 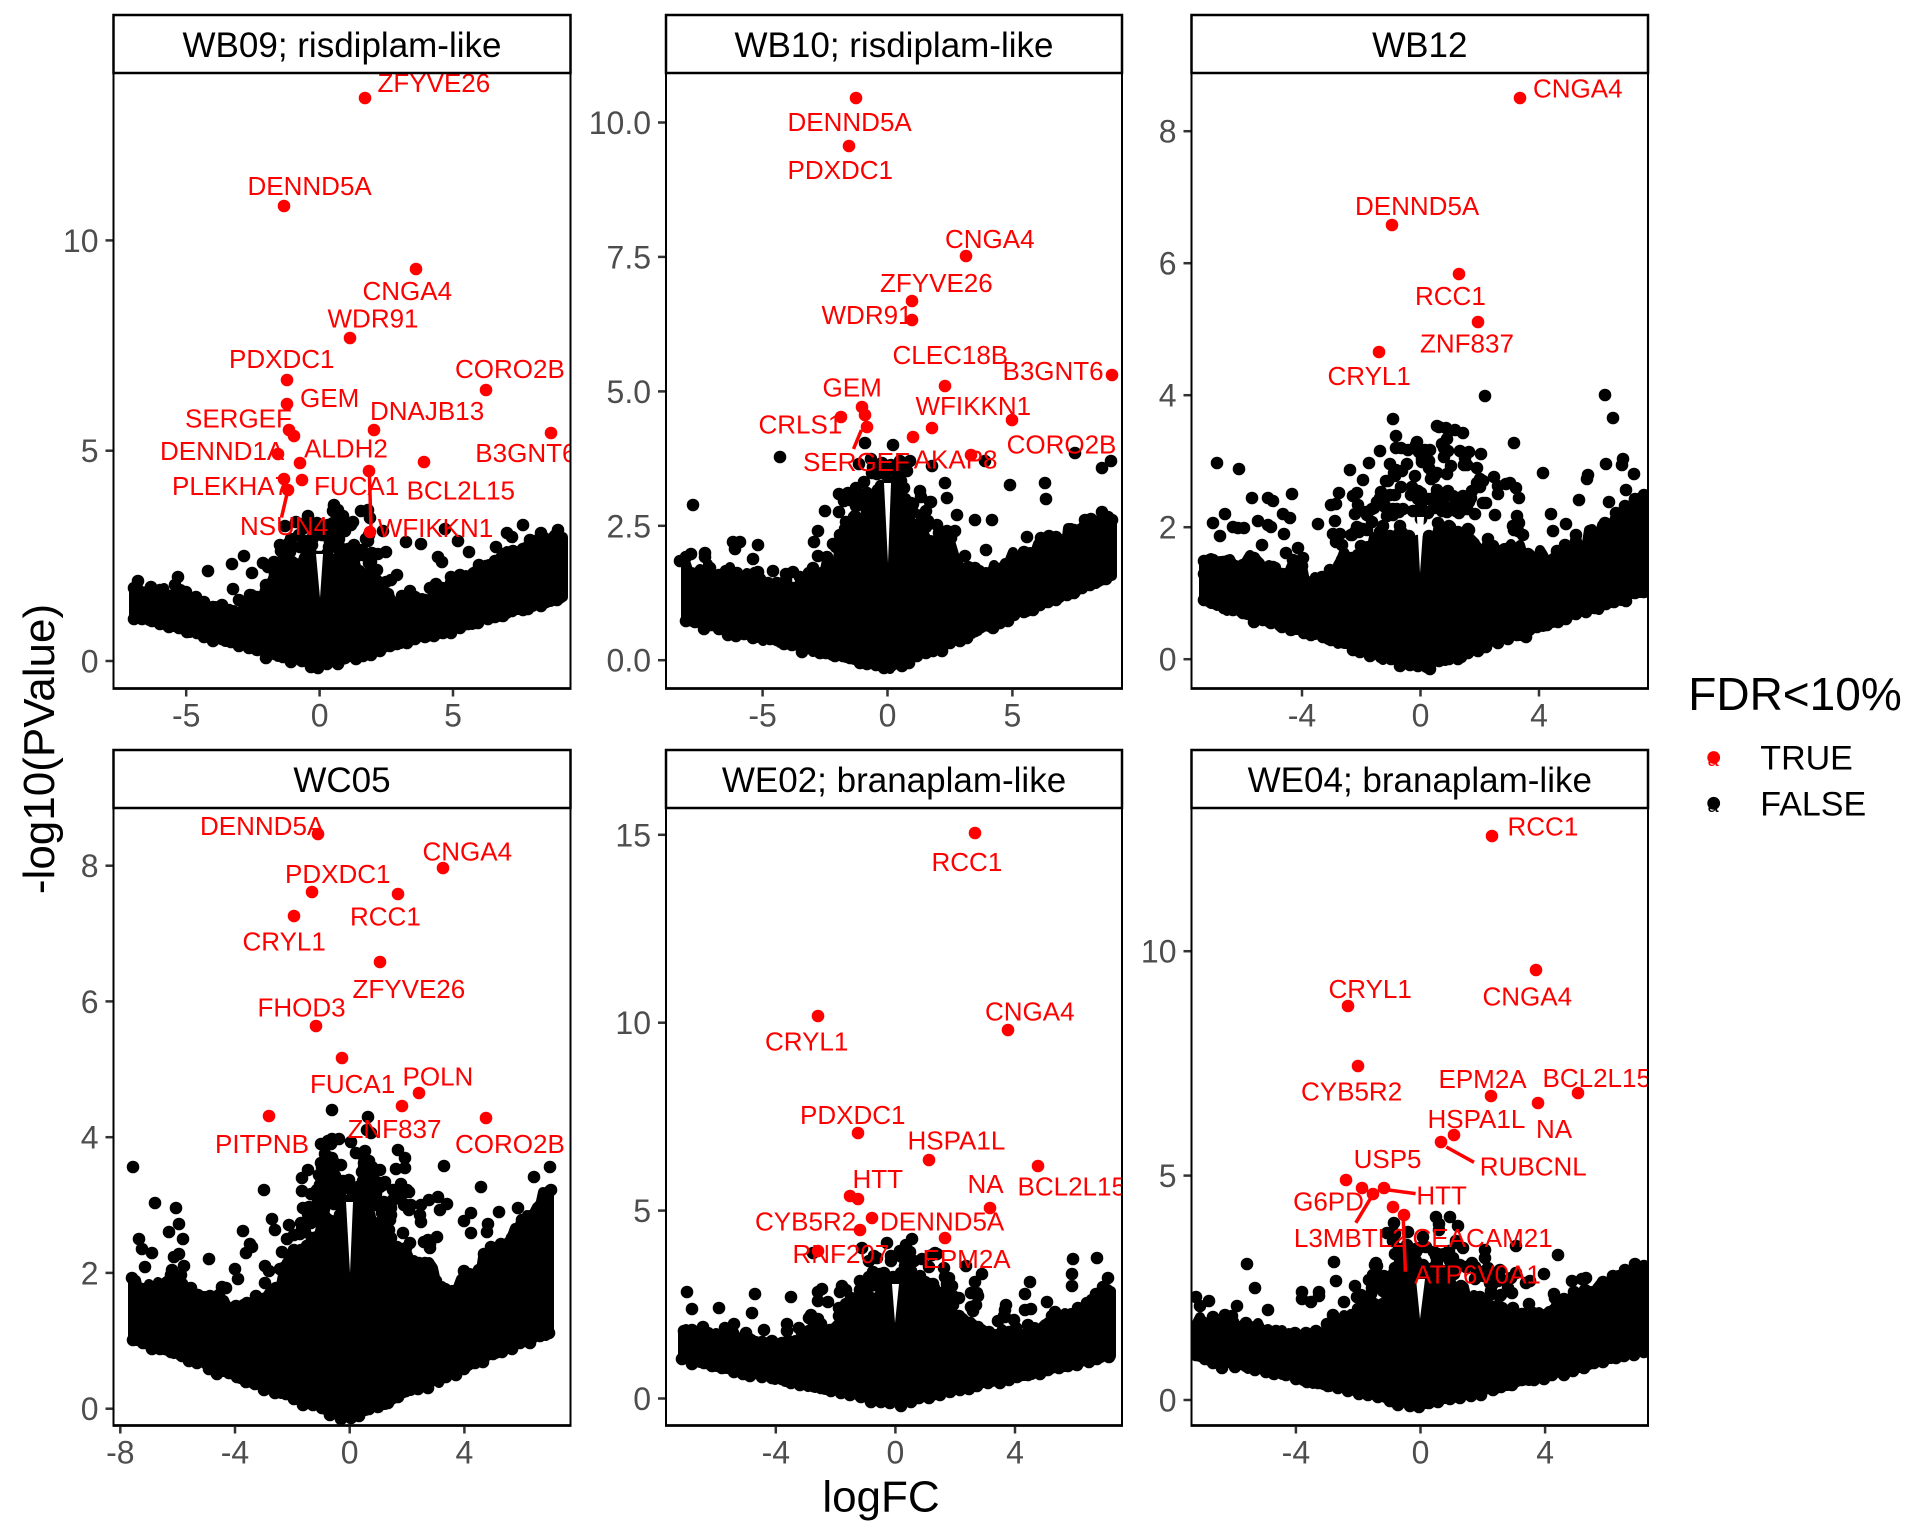 I want to click on svg-text: NSUN4, so click(x=284, y=526).